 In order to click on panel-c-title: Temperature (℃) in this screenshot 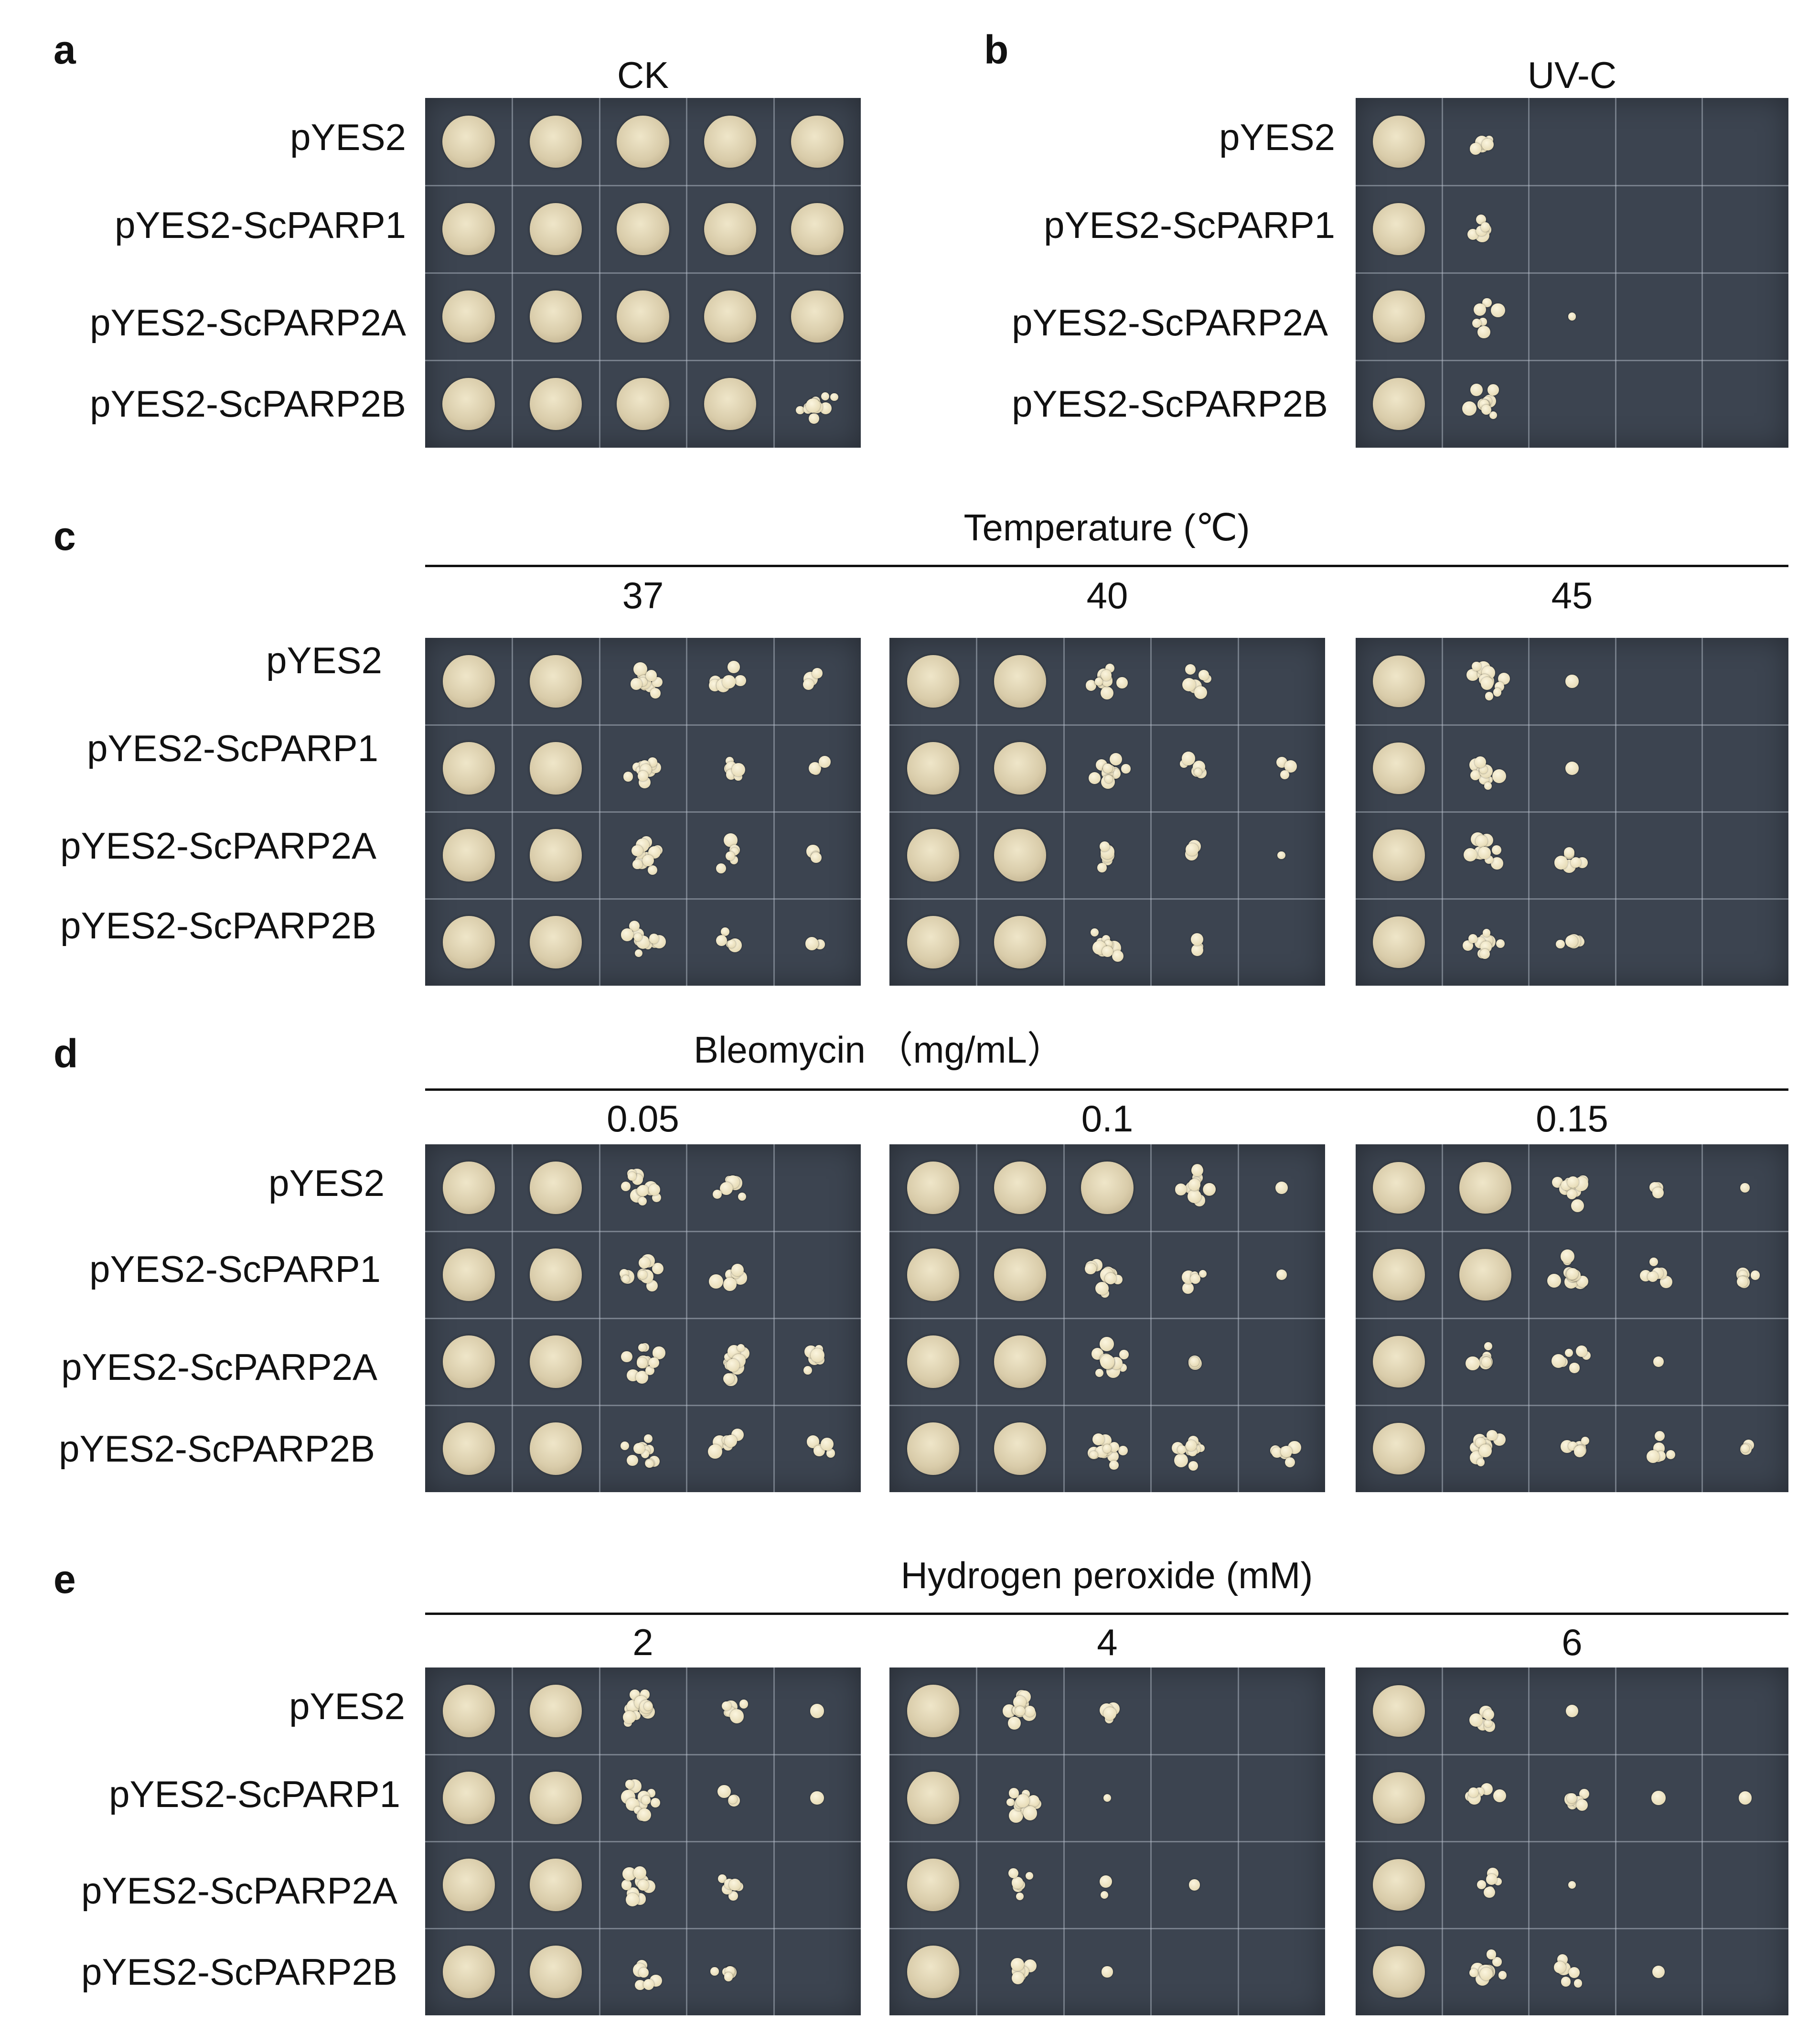, I will do `click(1106, 527)`.